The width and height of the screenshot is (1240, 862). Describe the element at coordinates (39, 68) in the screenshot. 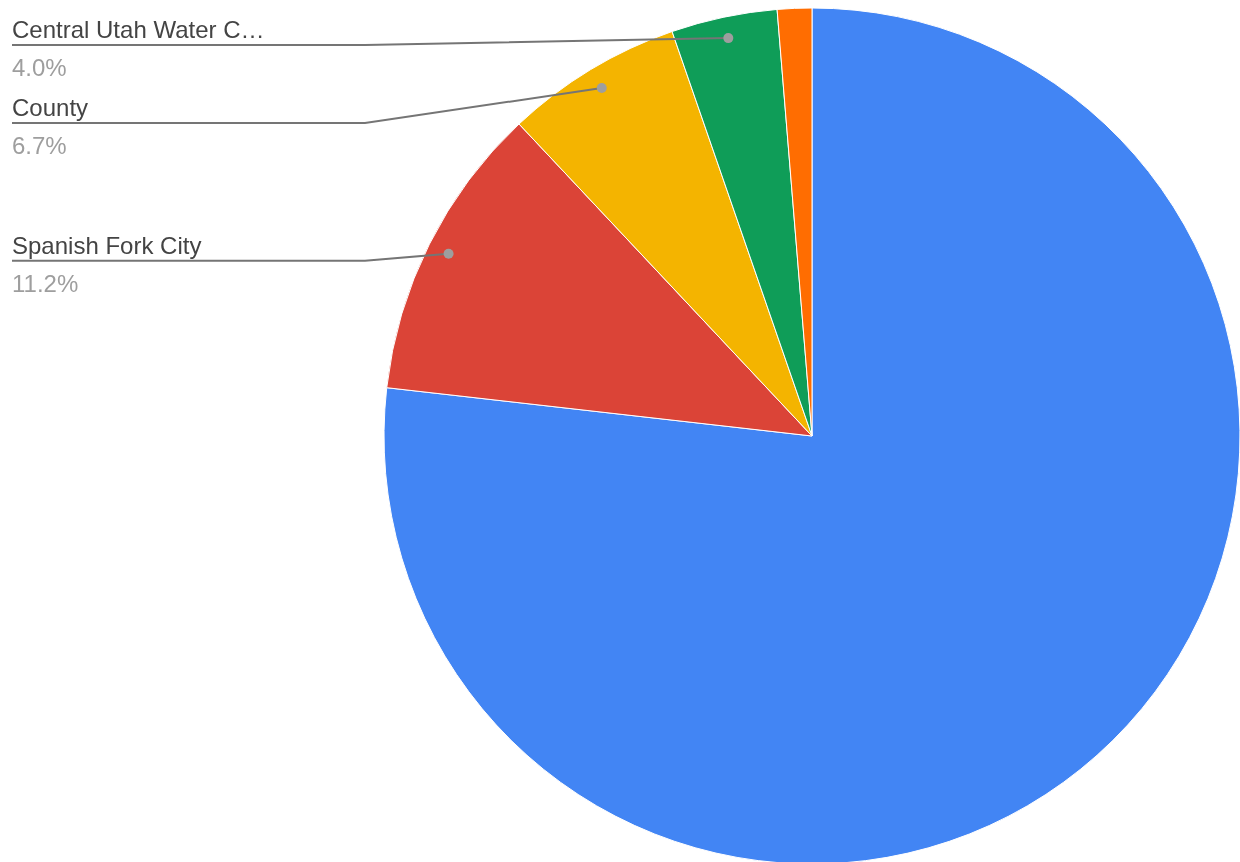

I see `data-label: 4.0%` at that location.